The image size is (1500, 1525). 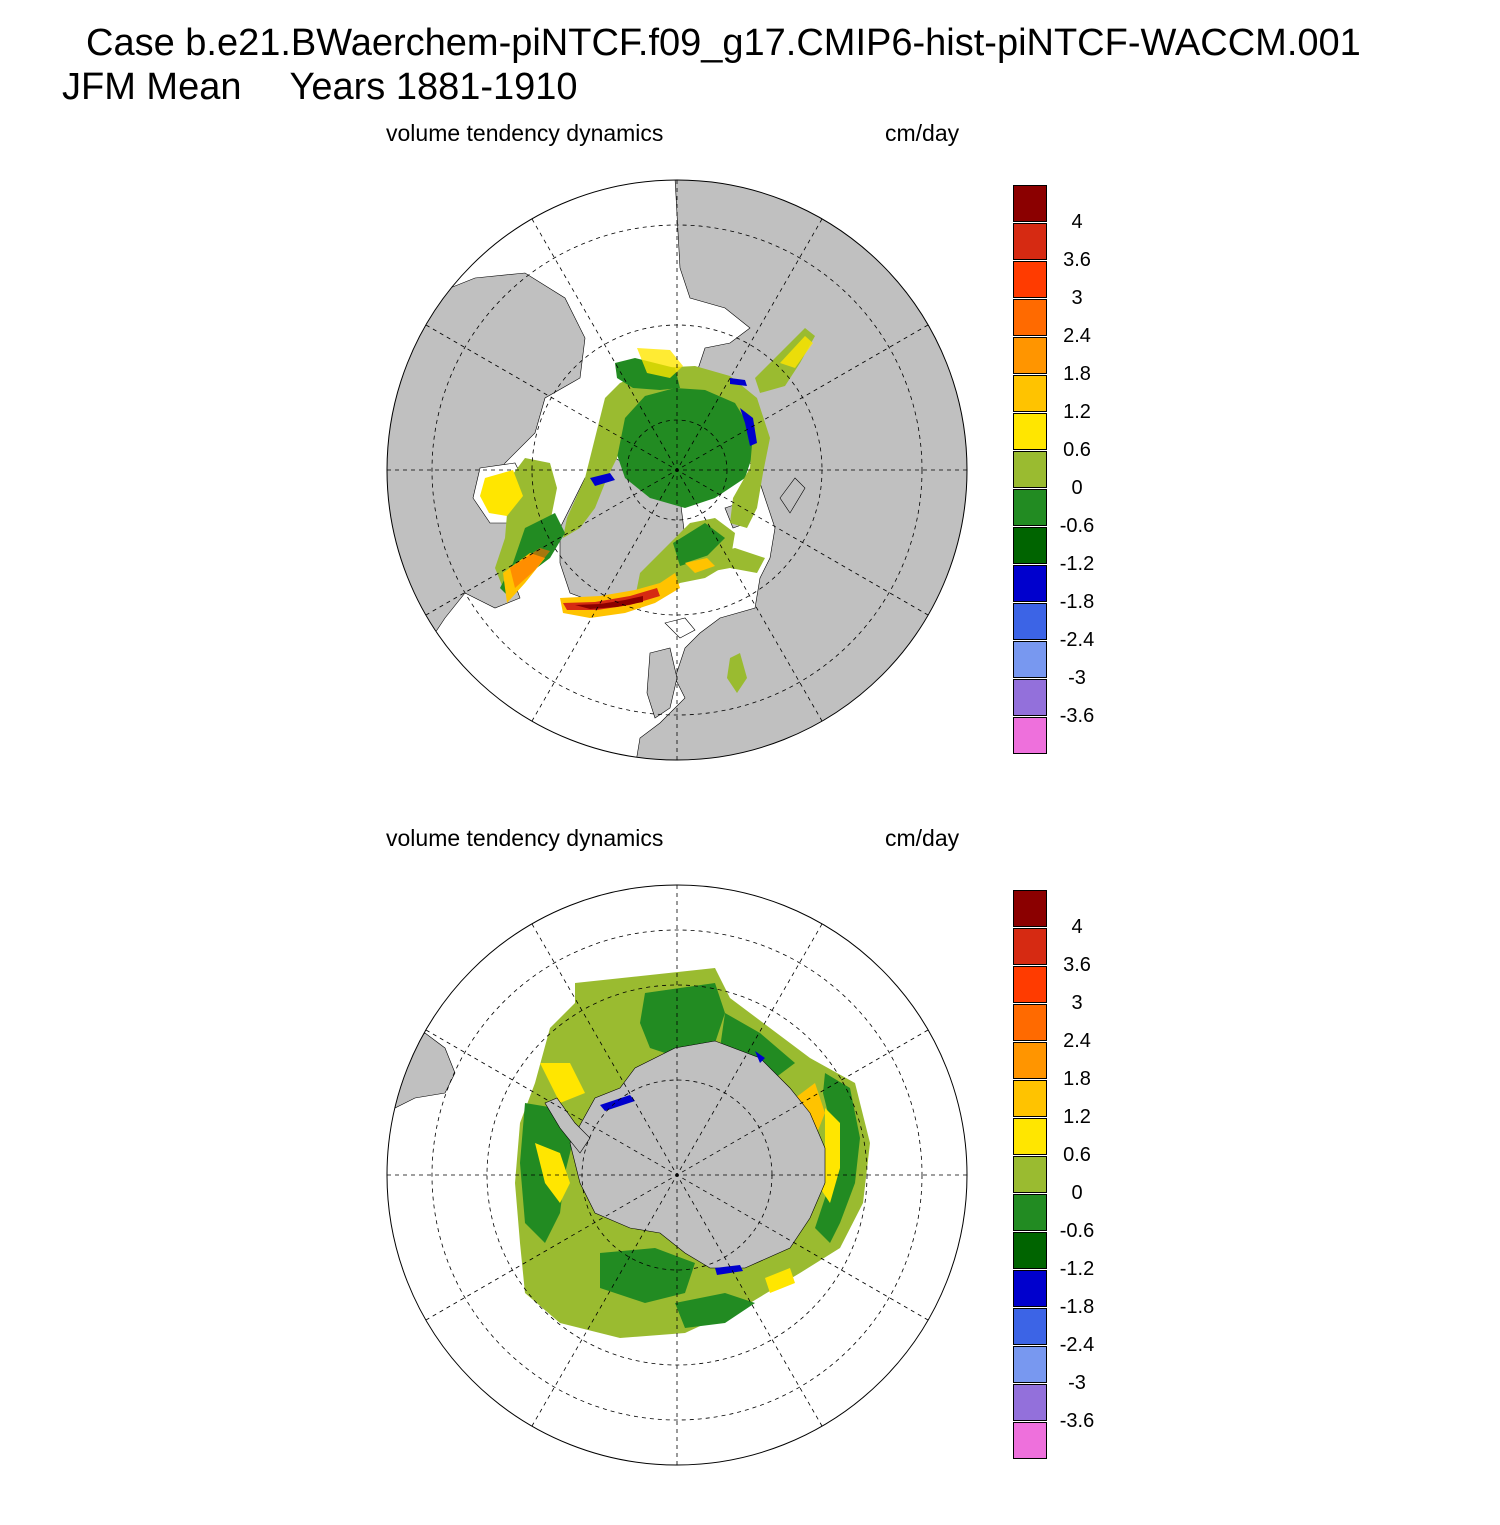 I want to click on north-polar-map, so click(x=677, y=470).